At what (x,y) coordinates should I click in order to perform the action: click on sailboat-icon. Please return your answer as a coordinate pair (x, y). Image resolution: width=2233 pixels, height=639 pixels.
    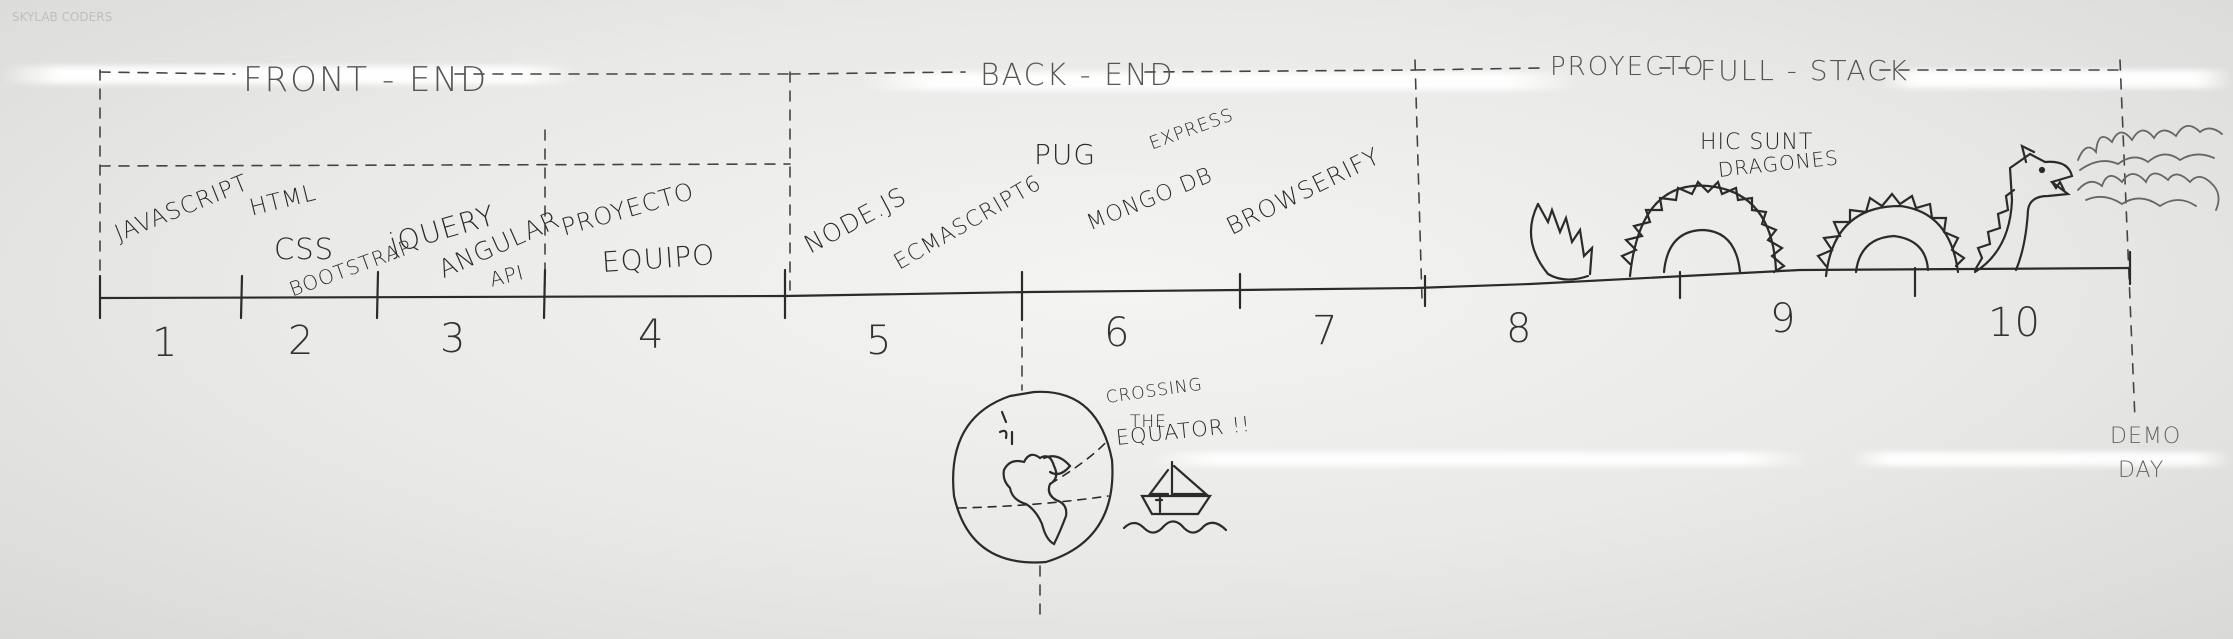
    Looking at the image, I should click on (1175, 497).